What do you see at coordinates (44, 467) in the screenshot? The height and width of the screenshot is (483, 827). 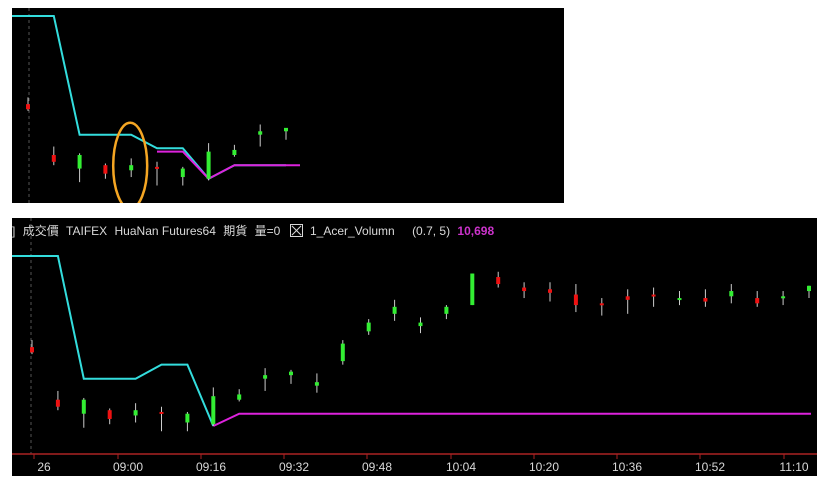 I see `x-tick-label-0: 26` at bounding box center [44, 467].